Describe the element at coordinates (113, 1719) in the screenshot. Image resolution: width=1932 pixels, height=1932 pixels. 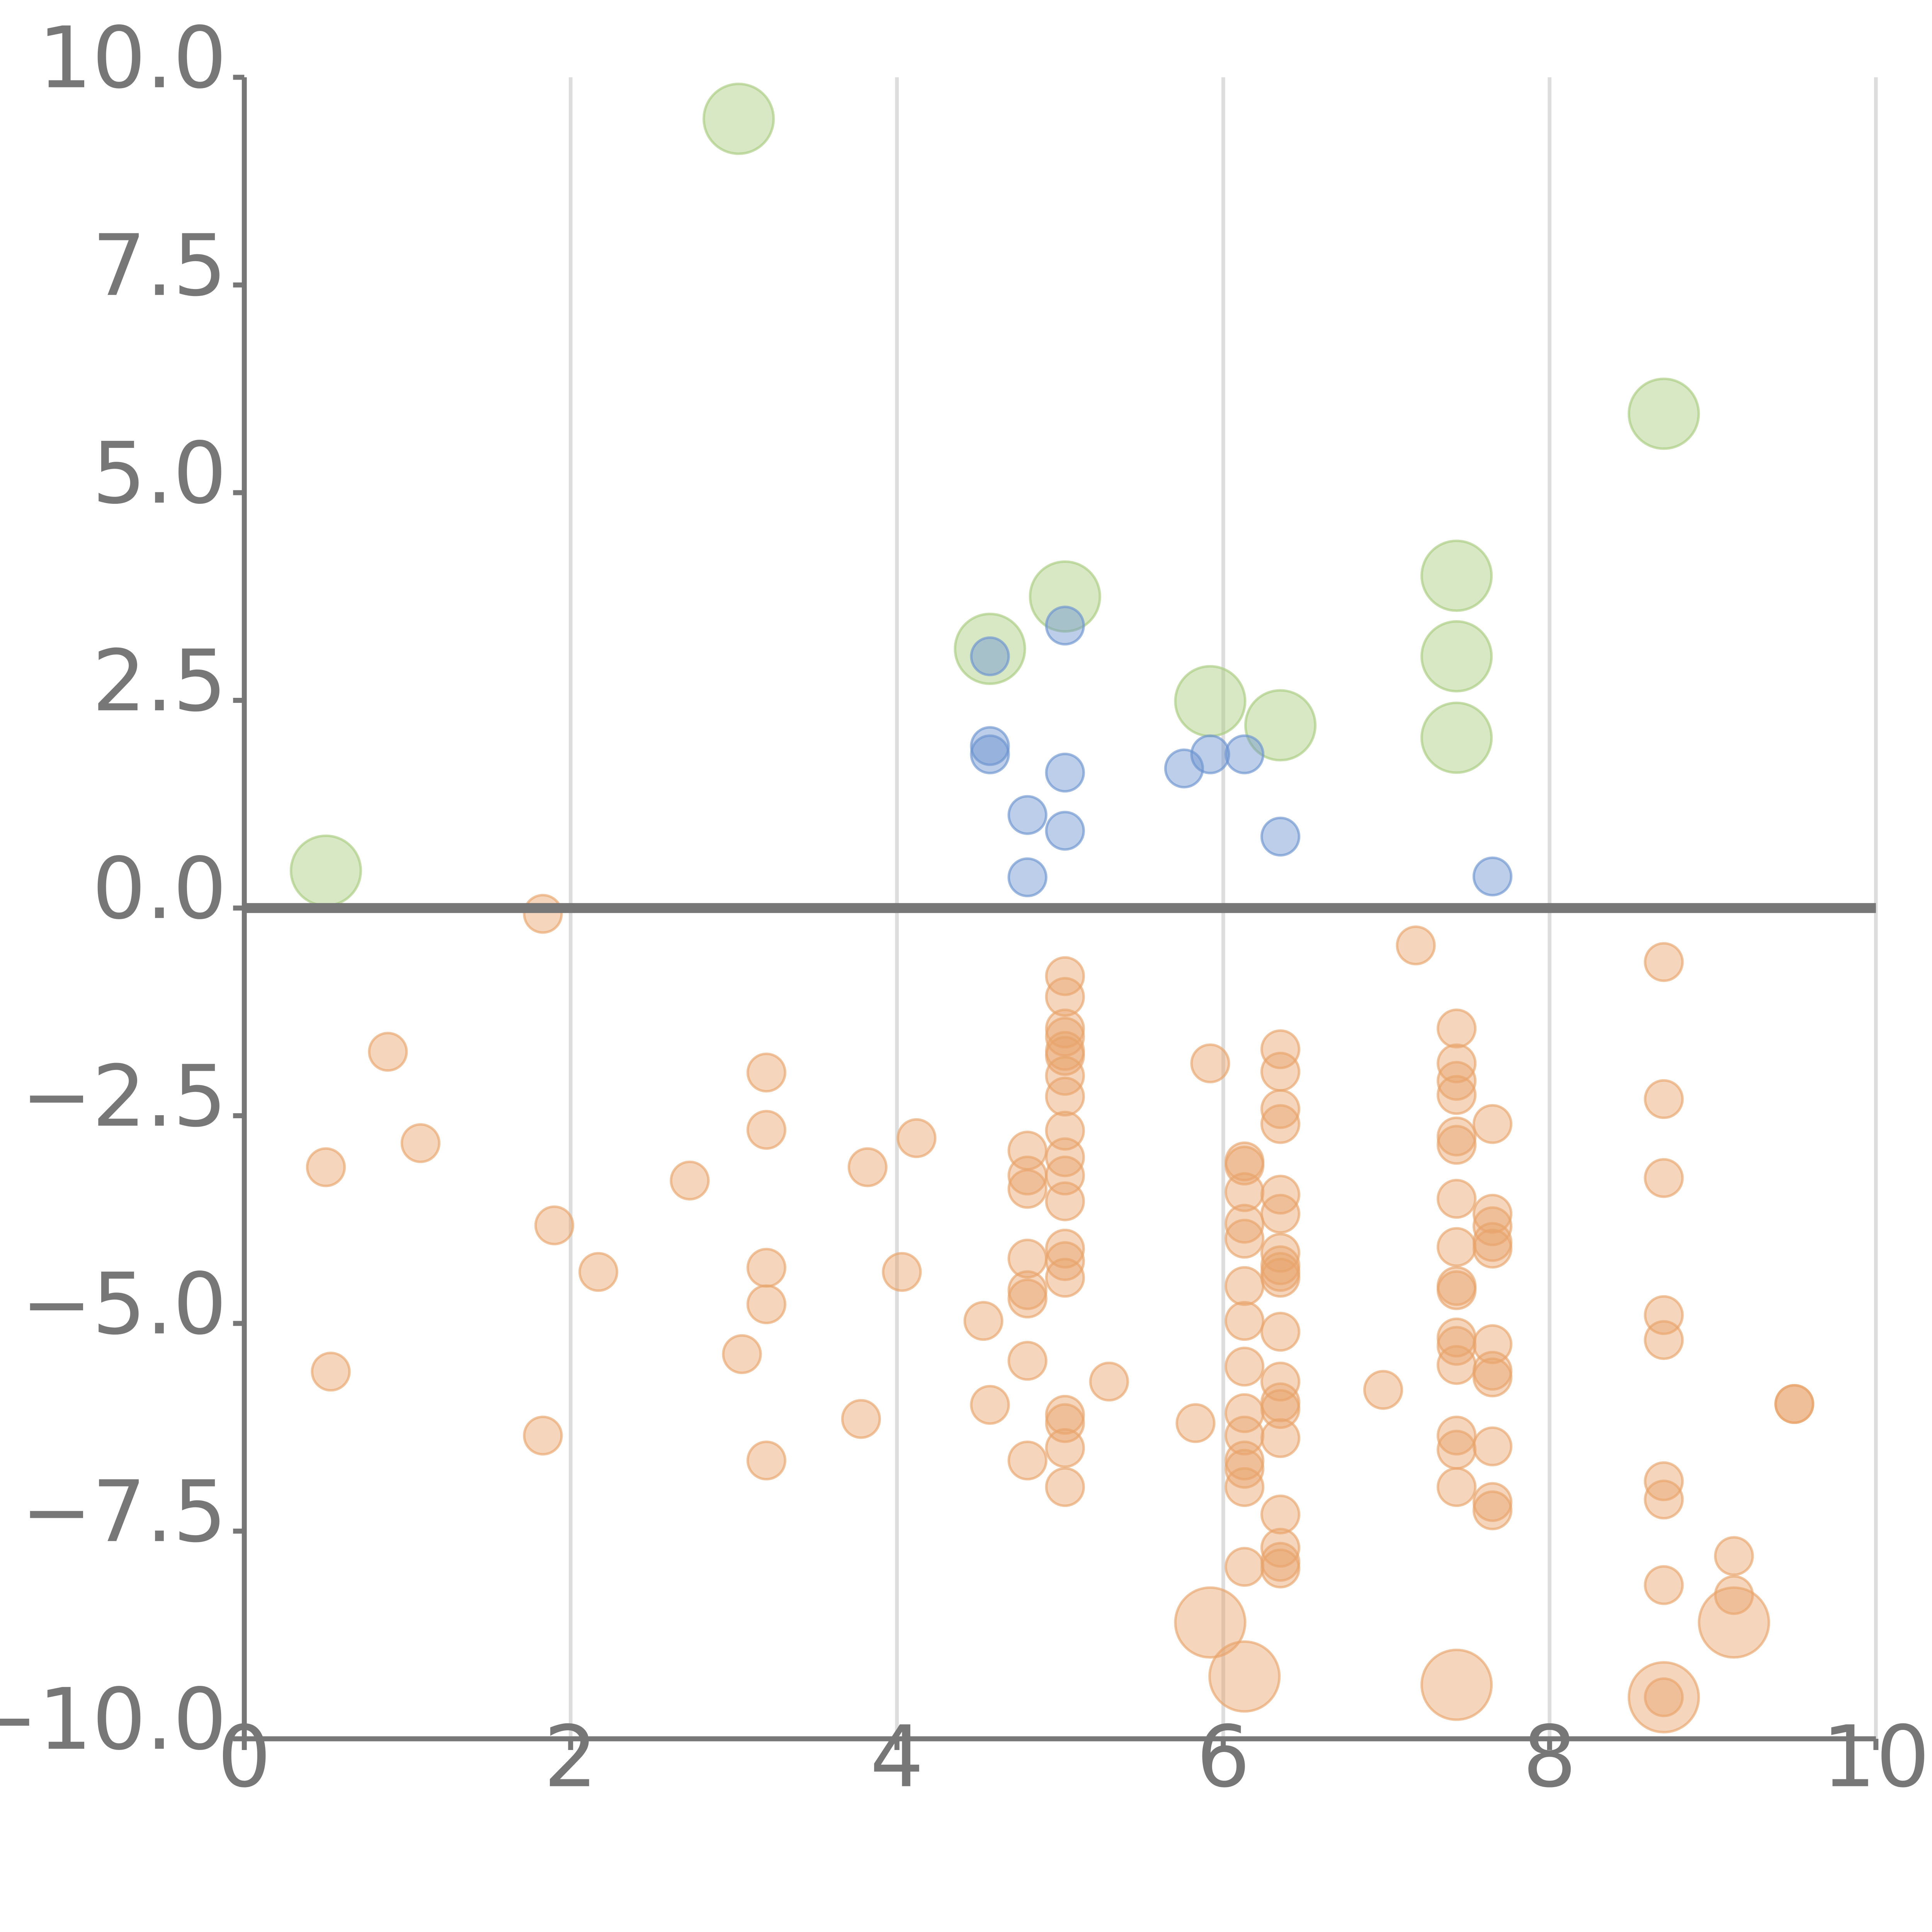
I see `y-tick-label: −10.0` at that location.